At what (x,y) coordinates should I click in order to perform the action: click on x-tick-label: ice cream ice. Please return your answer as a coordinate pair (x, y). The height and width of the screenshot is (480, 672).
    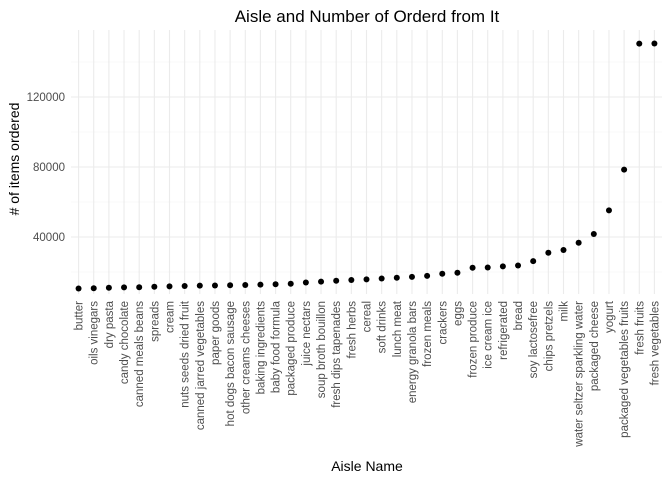
    Looking at the image, I should click on (489, 335).